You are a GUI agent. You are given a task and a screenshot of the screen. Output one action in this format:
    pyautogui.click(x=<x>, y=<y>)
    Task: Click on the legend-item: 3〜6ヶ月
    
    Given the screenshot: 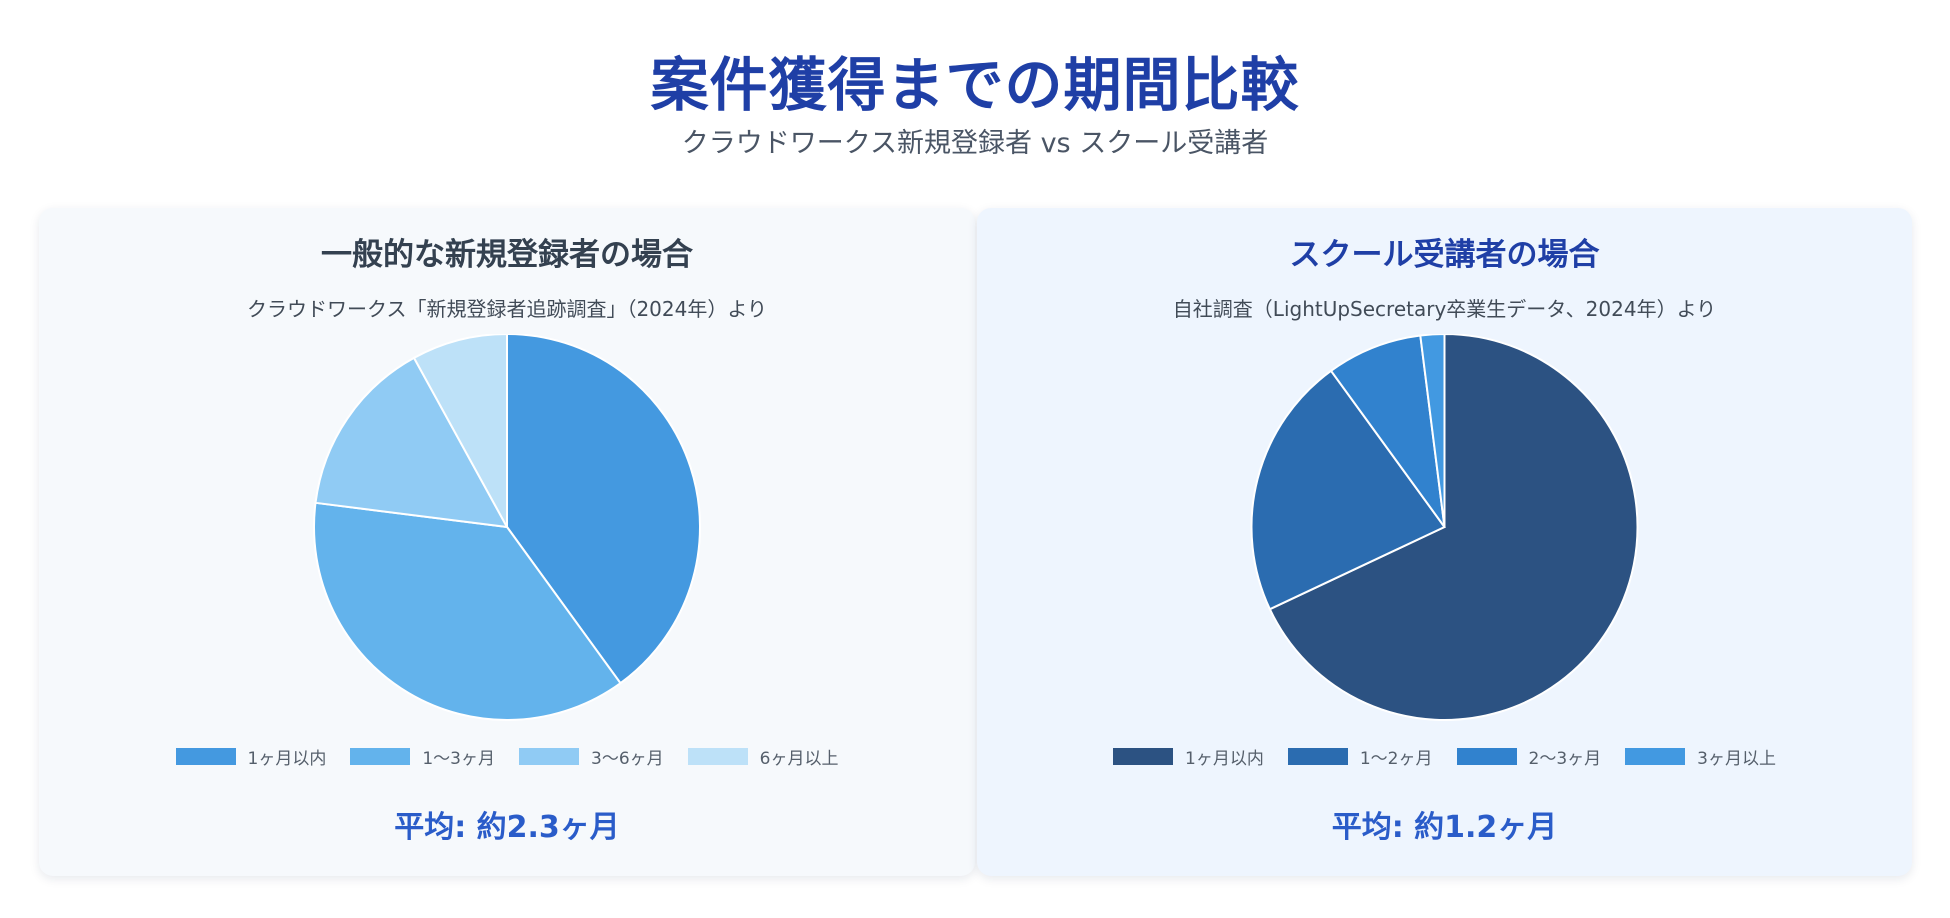 What is the action you would take?
    pyautogui.click(x=591, y=756)
    